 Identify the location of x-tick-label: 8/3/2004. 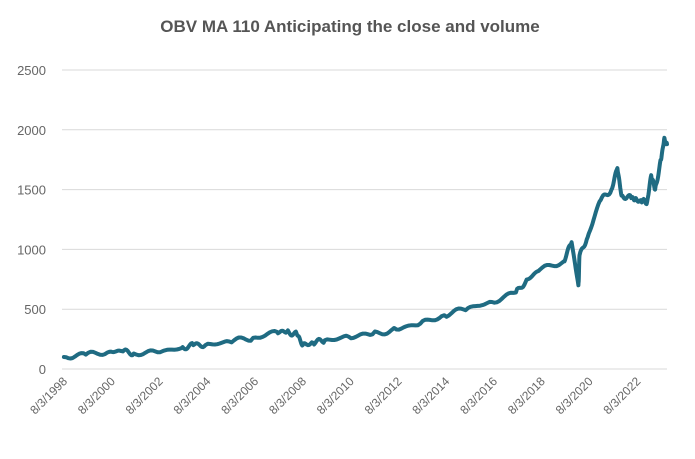
(192, 395).